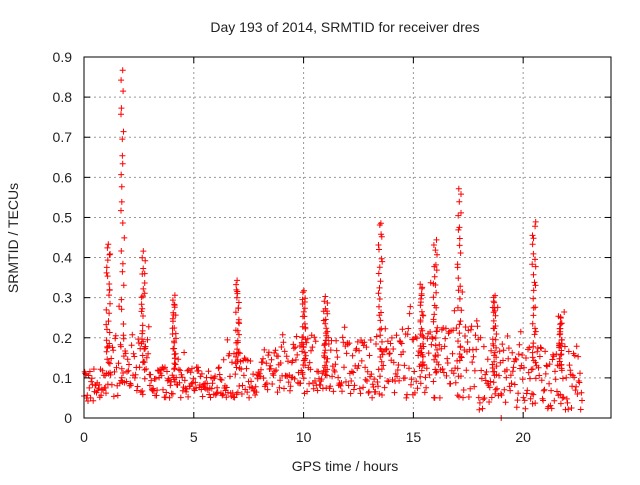 The width and height of the screenshot is (640, 485). I want to click on x-tick-label: 10, so click(304, 437).